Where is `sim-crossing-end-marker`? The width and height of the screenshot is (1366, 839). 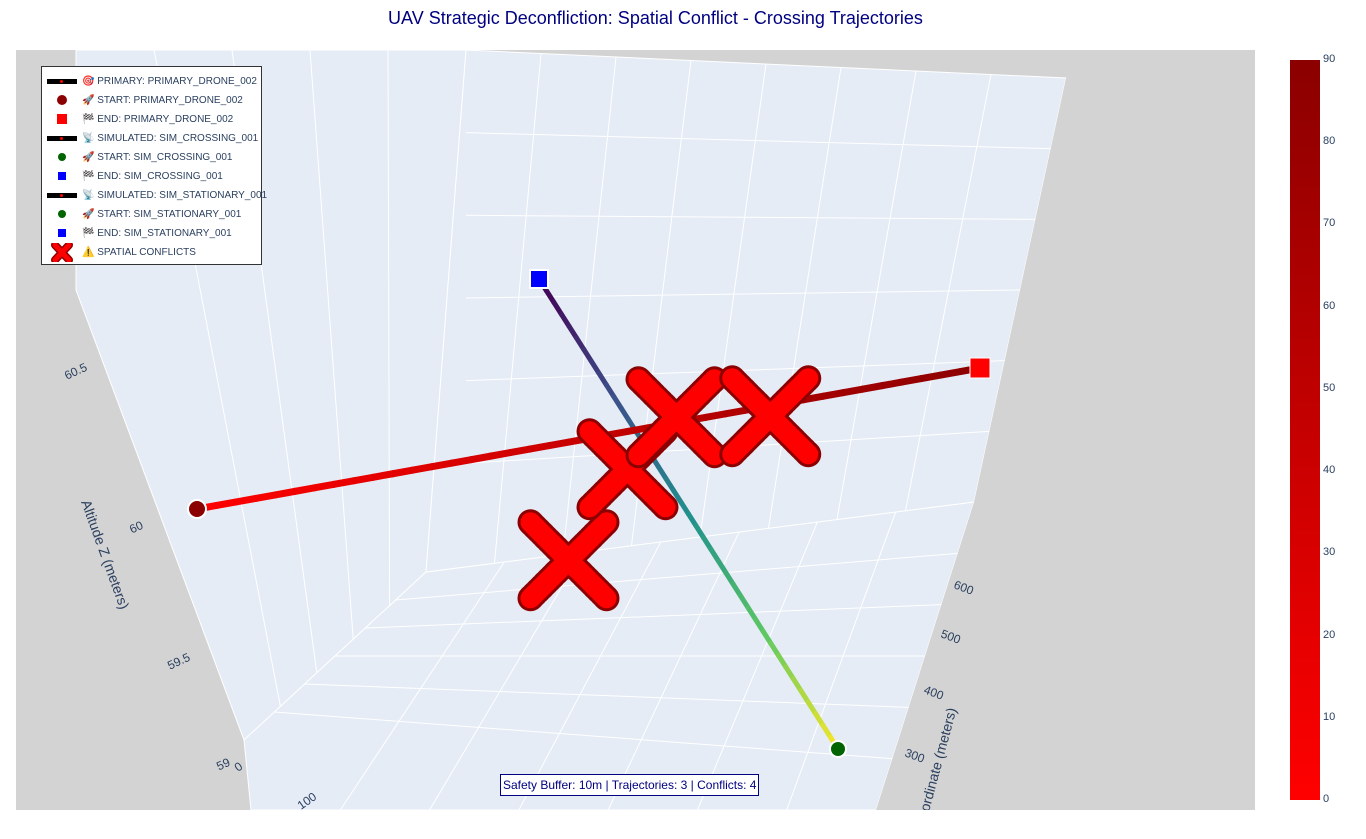 sim-crossing-end-marker is located at coordinates (539, 279).